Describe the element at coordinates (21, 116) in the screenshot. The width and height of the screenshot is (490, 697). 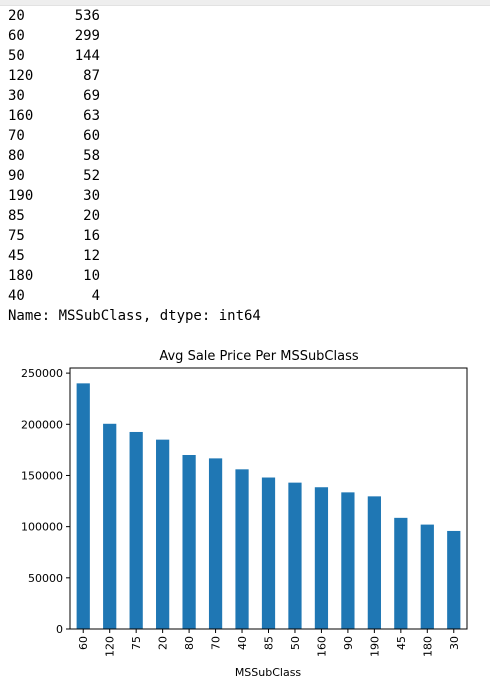
I see `row-key: 160` at that location.